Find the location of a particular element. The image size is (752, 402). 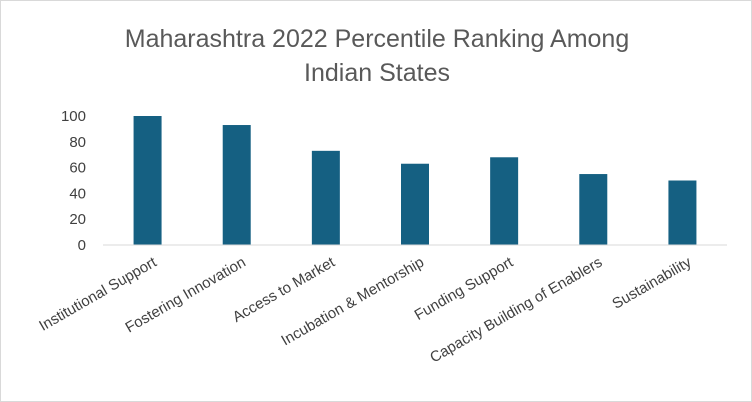

y-tick-label: 40 is located at coordinates (77, 193).